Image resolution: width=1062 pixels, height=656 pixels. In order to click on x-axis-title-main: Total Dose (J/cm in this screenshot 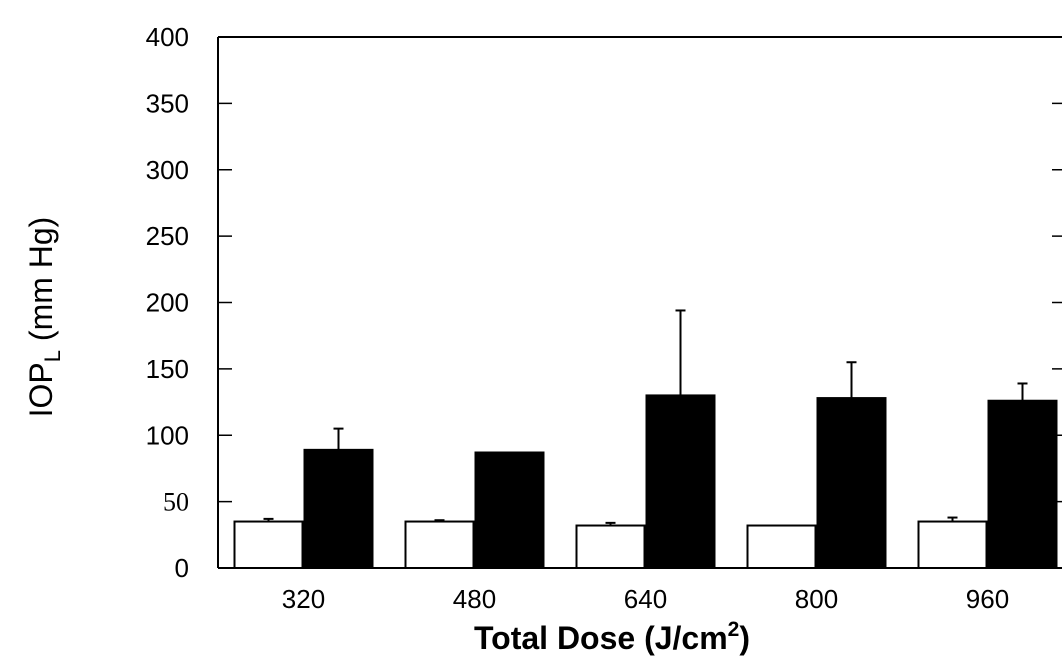, I will do `click(601, 638)`.